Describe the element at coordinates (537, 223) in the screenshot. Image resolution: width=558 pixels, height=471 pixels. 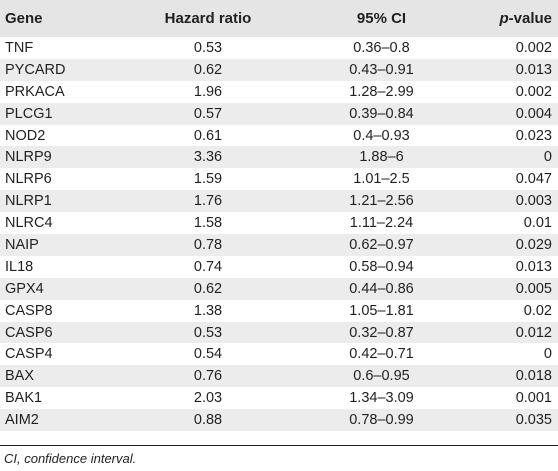
I see `cell-p-value: 0.01` at that location.